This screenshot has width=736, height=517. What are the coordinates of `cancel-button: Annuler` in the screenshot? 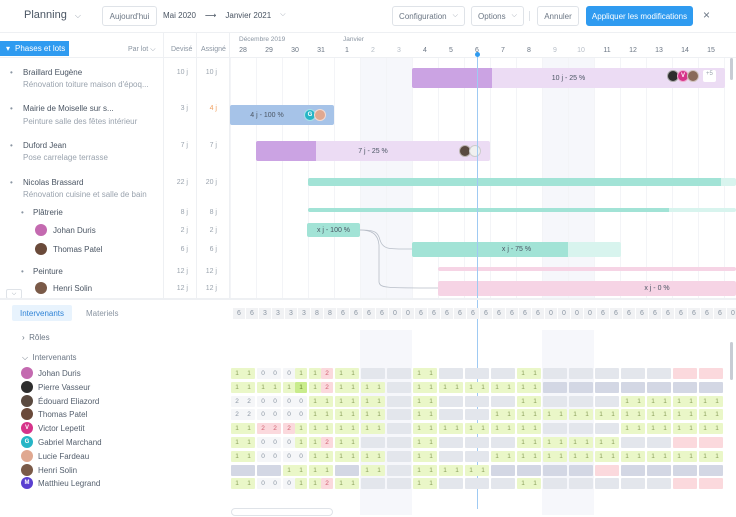 It's located at (558, 16).